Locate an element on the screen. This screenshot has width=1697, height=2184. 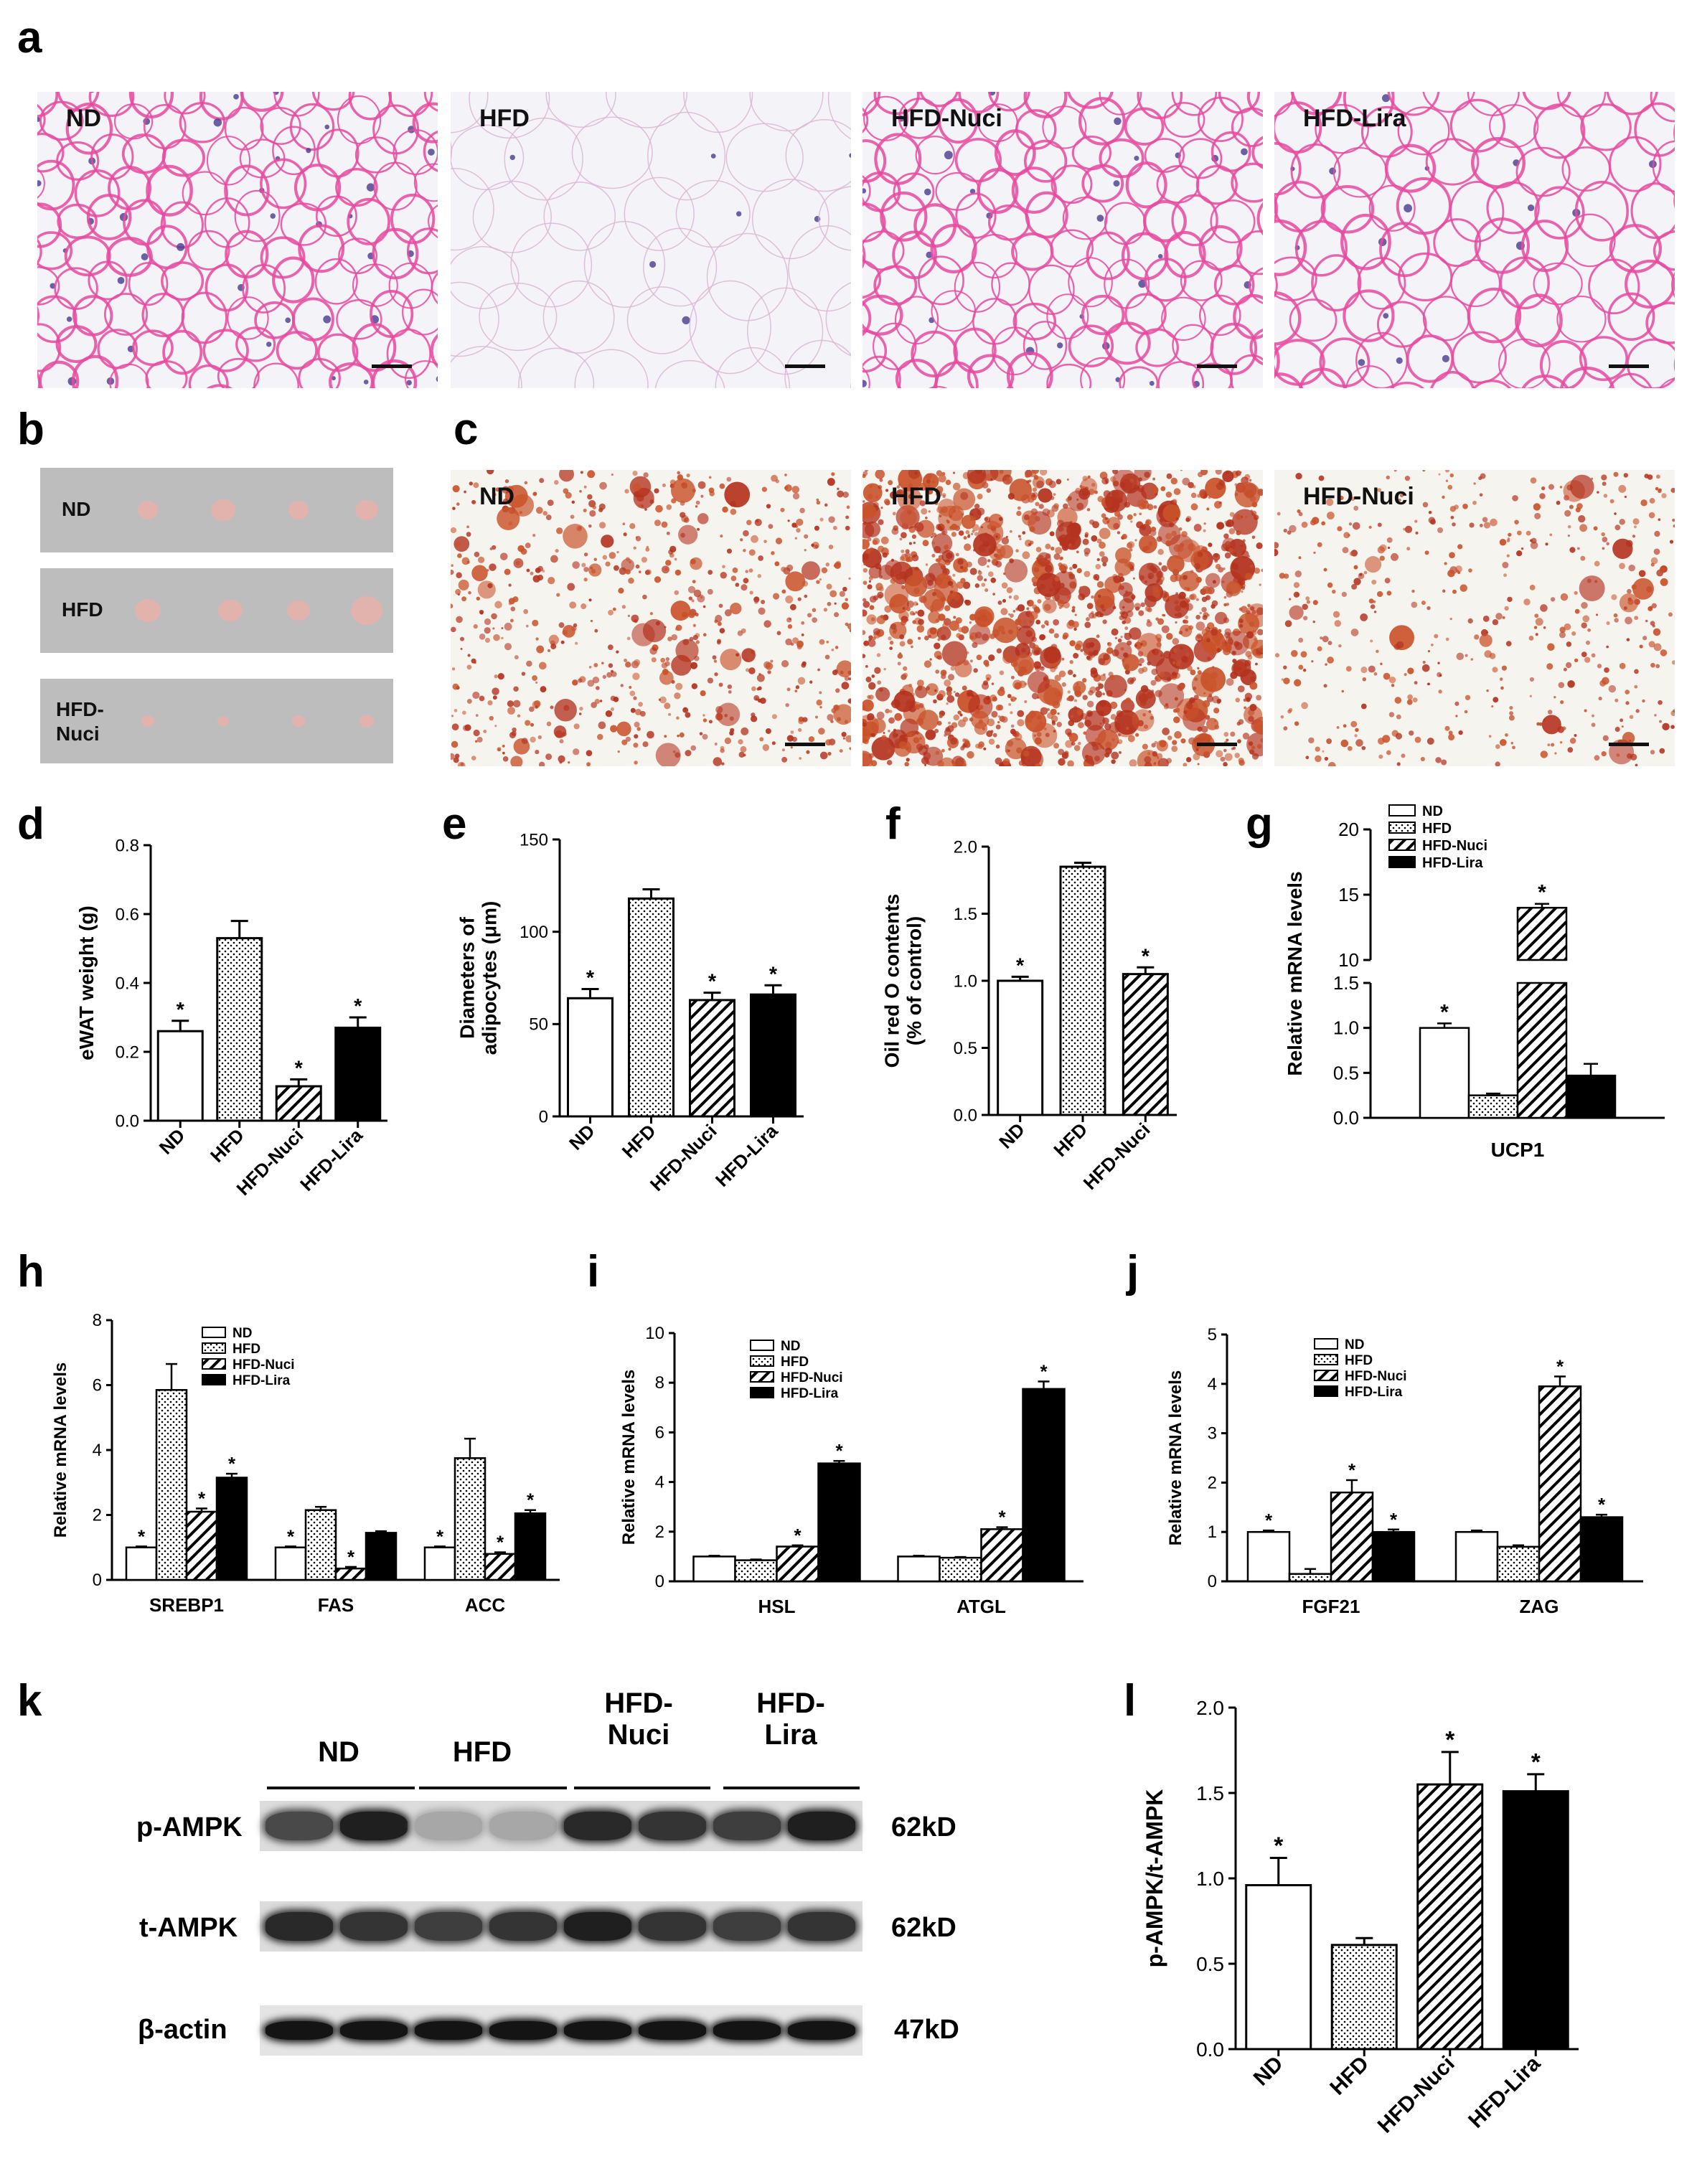
blot-group-hfd-lira: HFD- Lira is located at coordinates (791, 1720).